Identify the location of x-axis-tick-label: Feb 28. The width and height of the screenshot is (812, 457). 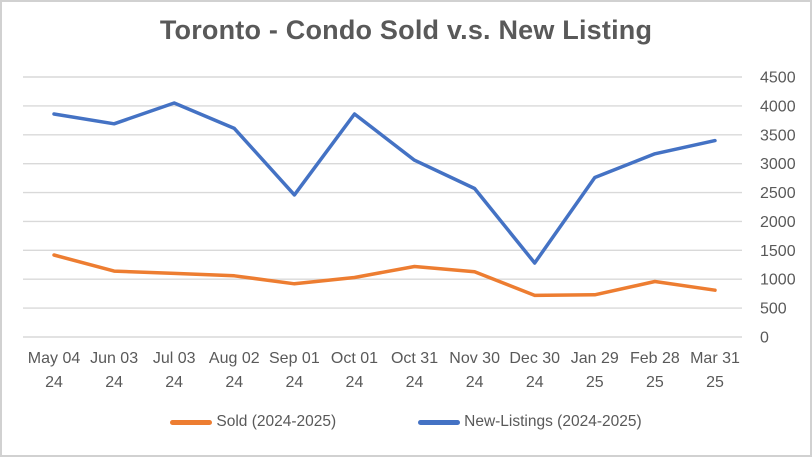
(655, 358).